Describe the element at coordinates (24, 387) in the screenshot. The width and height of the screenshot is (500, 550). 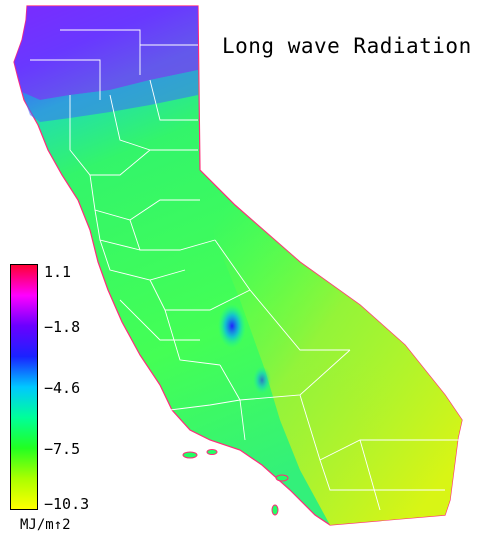
I see `color-scale-bar` at that location.